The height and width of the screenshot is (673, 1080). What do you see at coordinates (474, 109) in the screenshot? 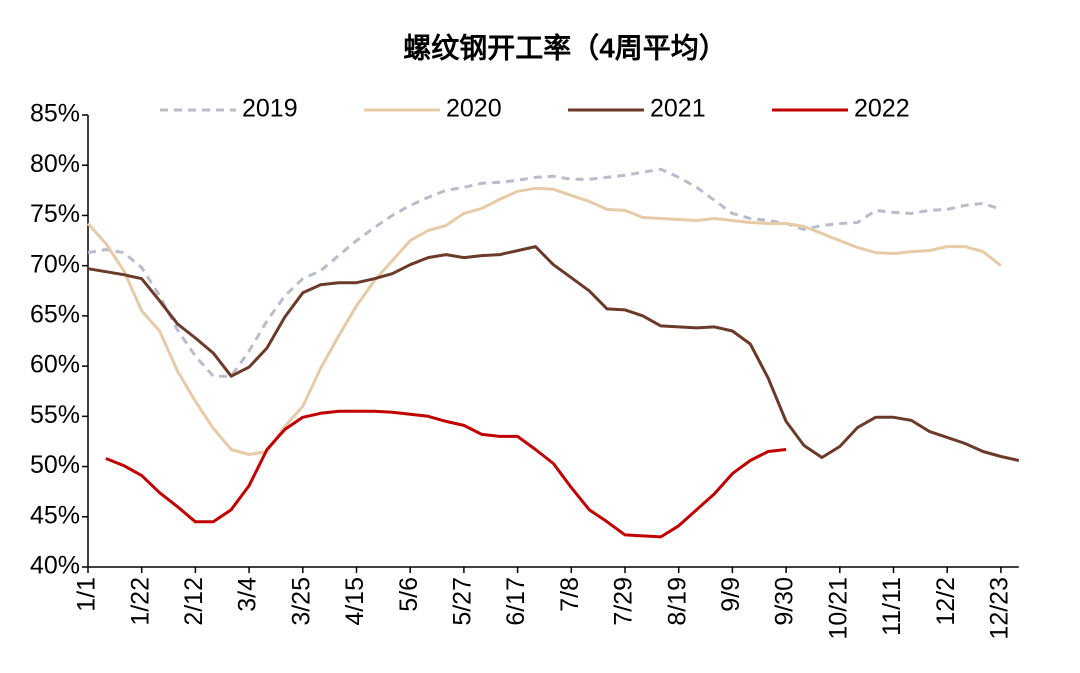
I see `legend-label: 2020` at bounding box center [474, 109].